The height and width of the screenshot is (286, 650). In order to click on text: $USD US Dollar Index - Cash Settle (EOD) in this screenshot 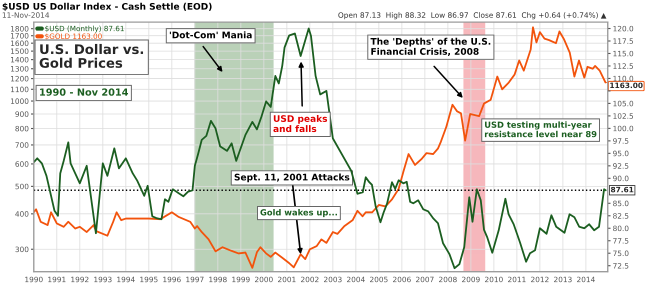, I will do `click(107, 6)`.